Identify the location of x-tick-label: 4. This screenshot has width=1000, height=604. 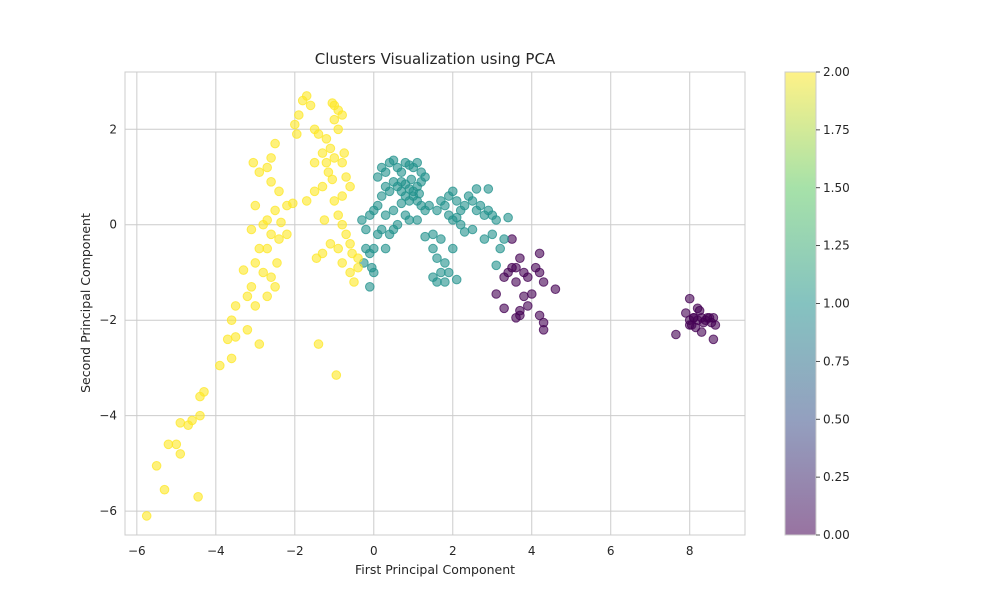
(532, 551).